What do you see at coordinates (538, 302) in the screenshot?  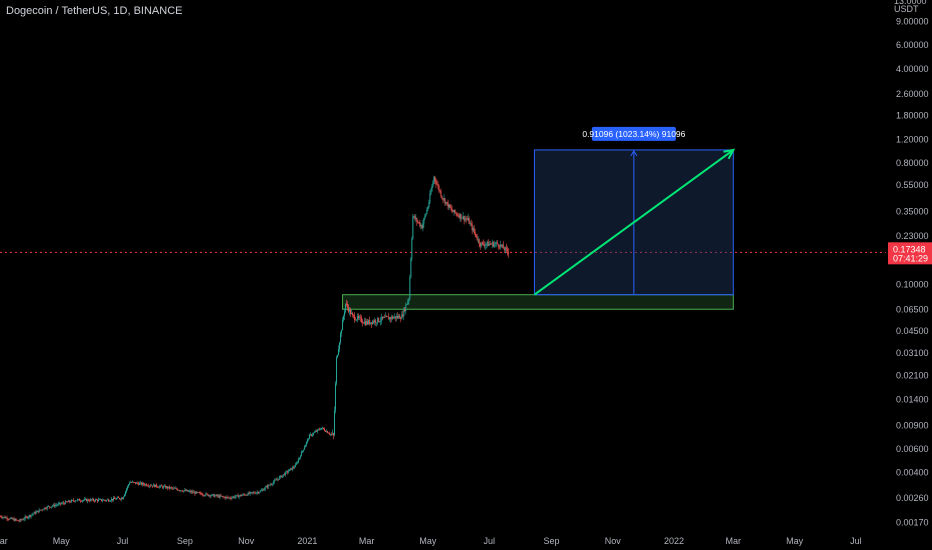 I see `support-zone-layer` at bounding box center [538, 302].